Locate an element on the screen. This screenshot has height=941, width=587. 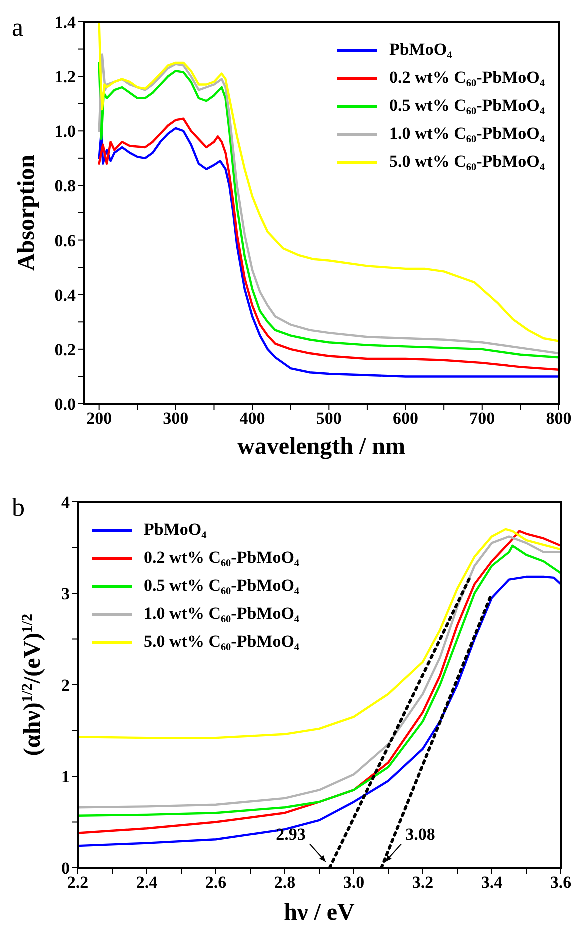
y-tick-label: 1.2 is located at coordinates (65, 77).